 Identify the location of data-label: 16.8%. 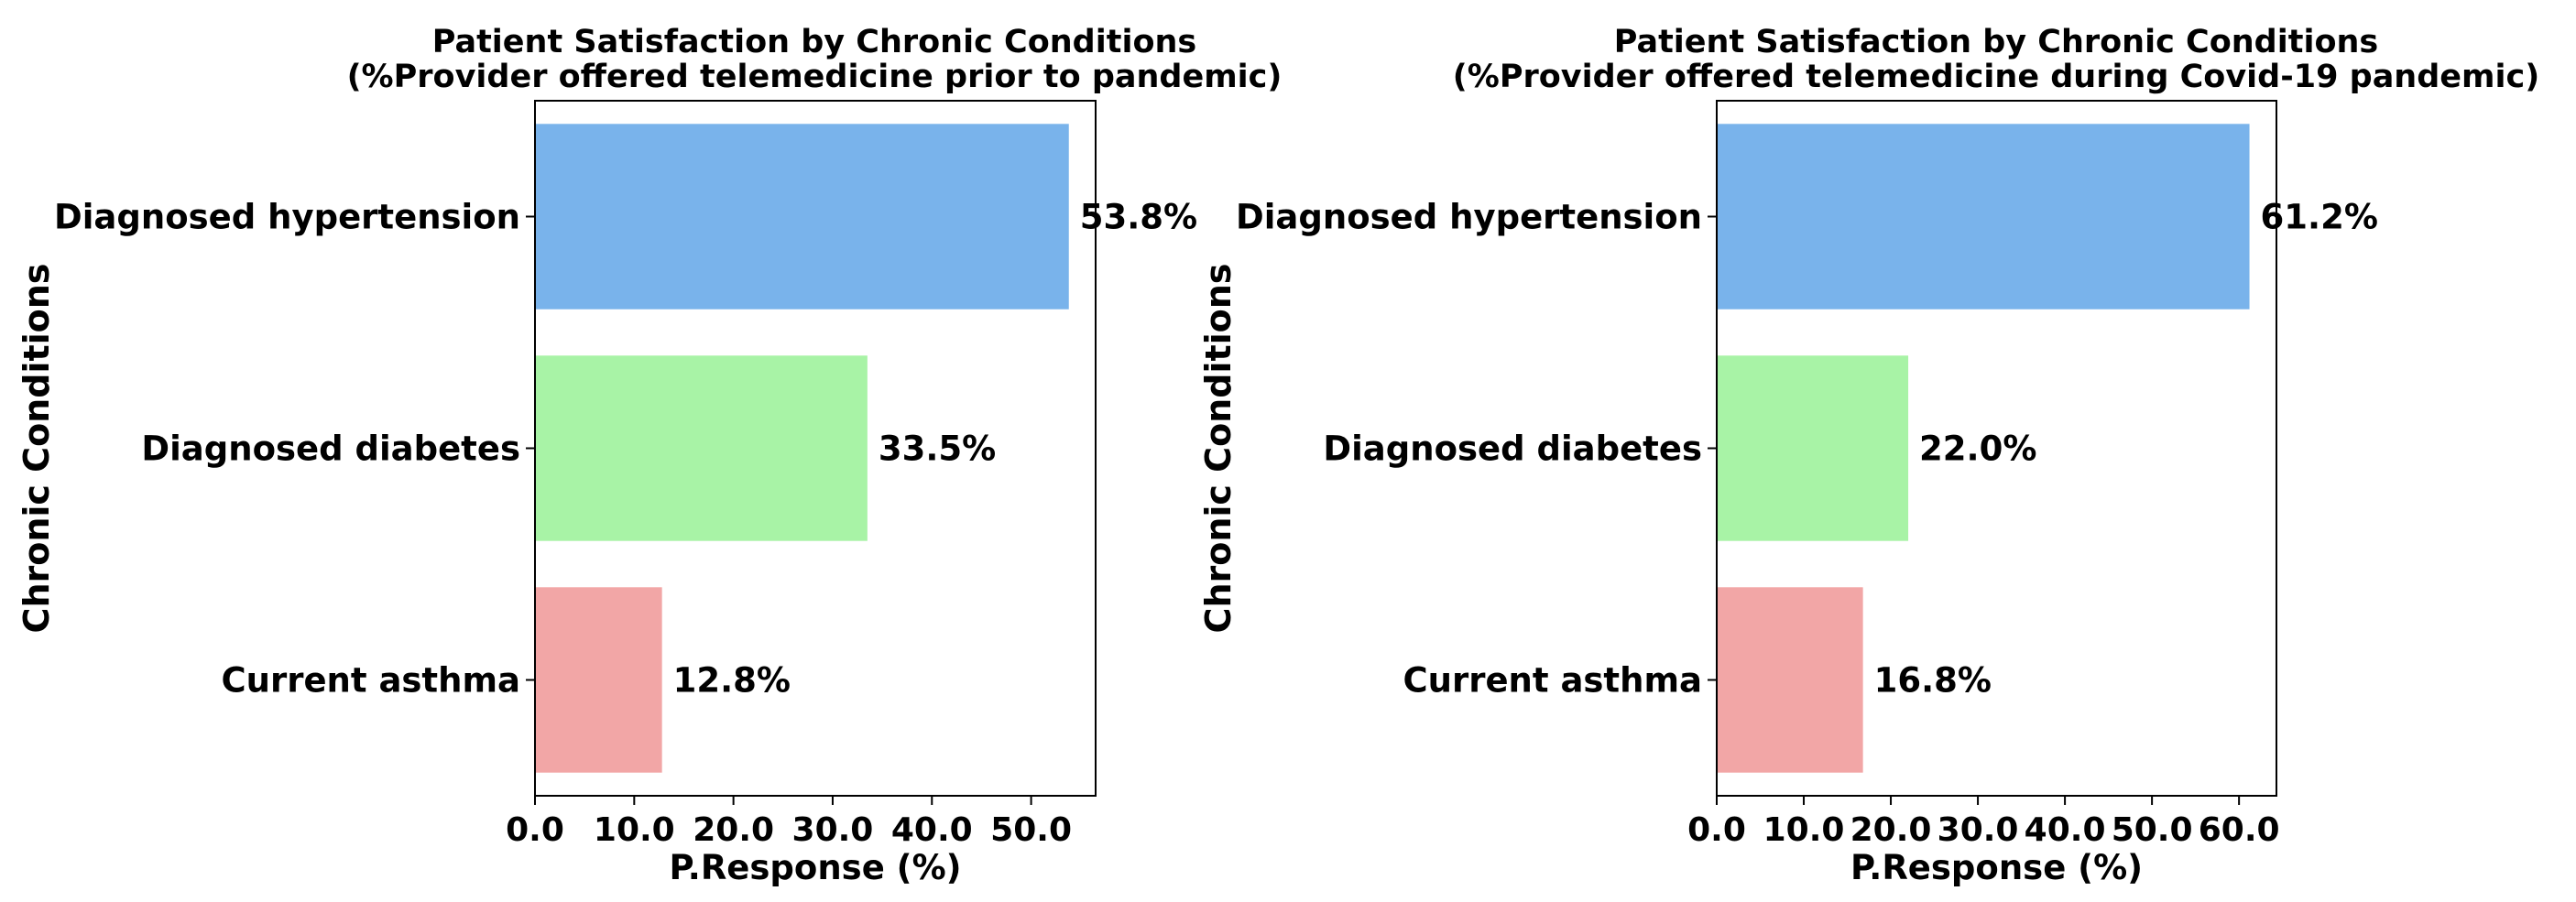
(1933, 681).